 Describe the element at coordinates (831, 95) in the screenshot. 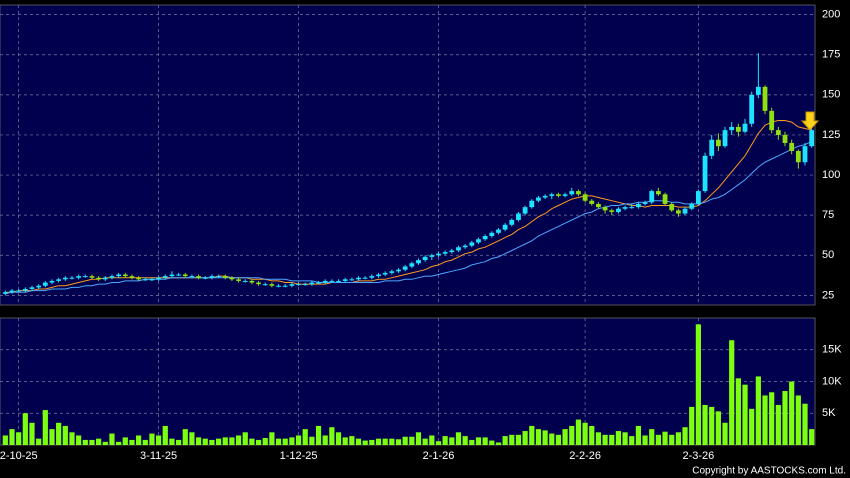

I see `y-tick-label: 150` at that location.